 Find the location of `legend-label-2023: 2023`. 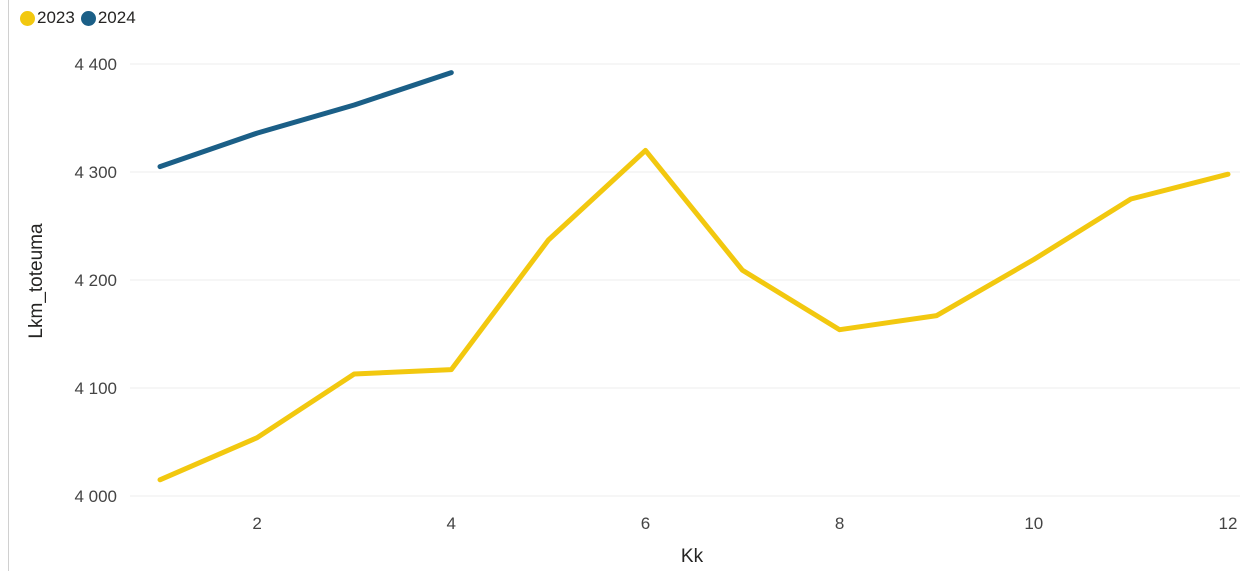

legend-label-2023: 2023 is located at coordinates (56, 17).